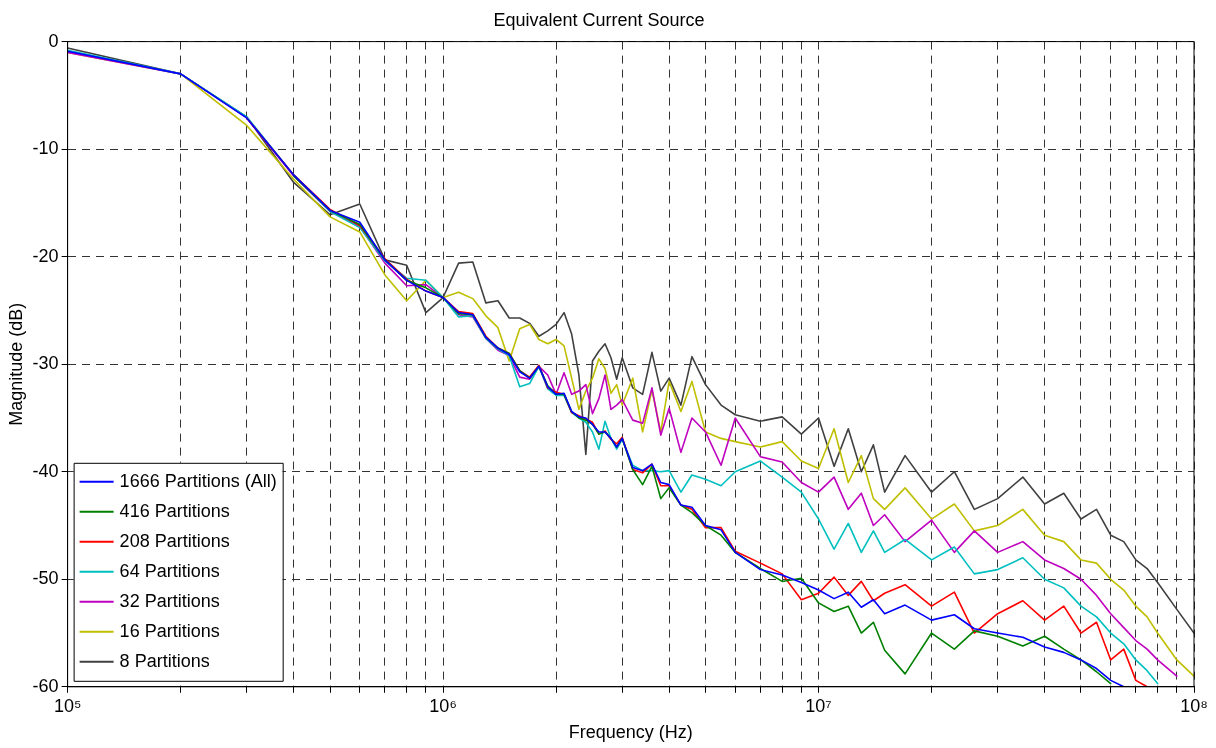 The width and height of the screenshot is (1216, 748). What do you see at coordinates (45, 148) in the screenshot?
I see `y-tick-label: -10` at bounding box center [45, 148].